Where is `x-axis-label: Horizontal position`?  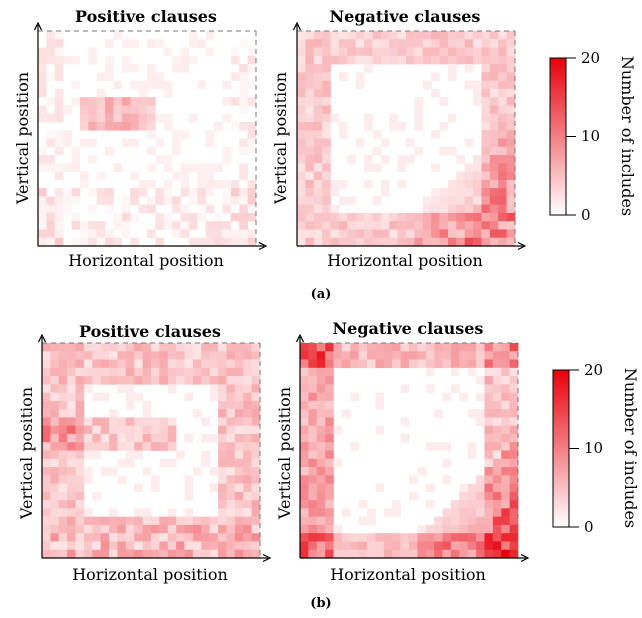 x-axis-label: Horizontal position is located at coordinates (146, 260).